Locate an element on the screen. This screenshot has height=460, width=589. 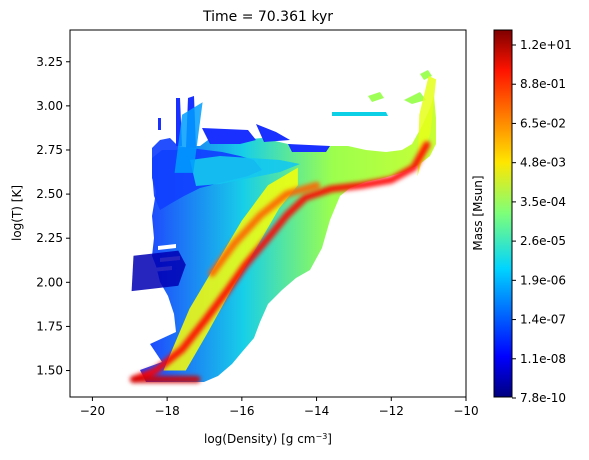
y-tick-label: 2.25 is located at coordinates (49, 238).